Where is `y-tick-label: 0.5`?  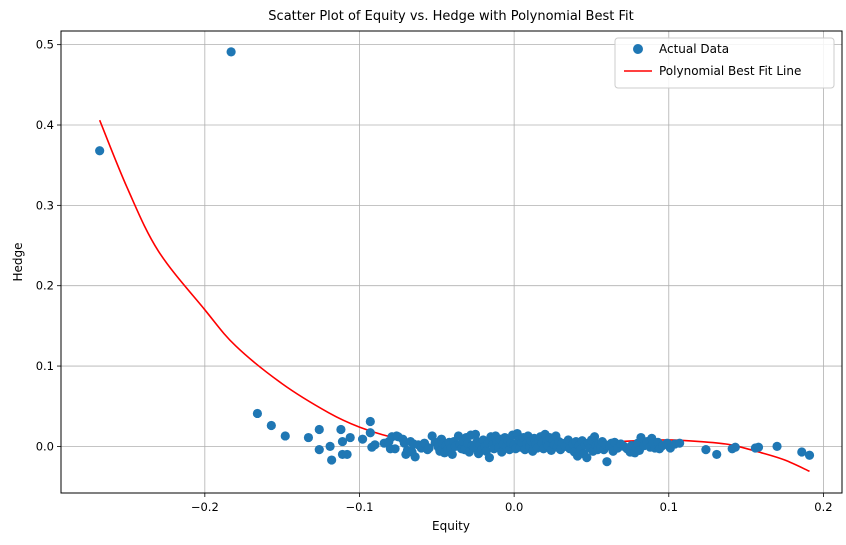 y-tick-label: 0.5 is located at coordinates (45, 45).